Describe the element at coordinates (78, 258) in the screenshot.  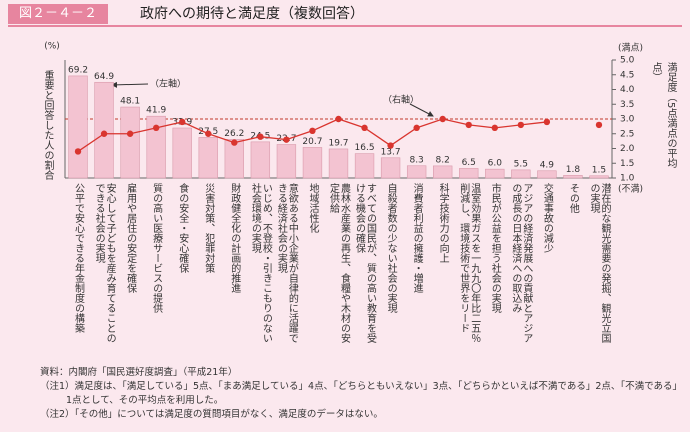
I see `x-tick-label: 公平で安心できる年金制度の構築` at that location.